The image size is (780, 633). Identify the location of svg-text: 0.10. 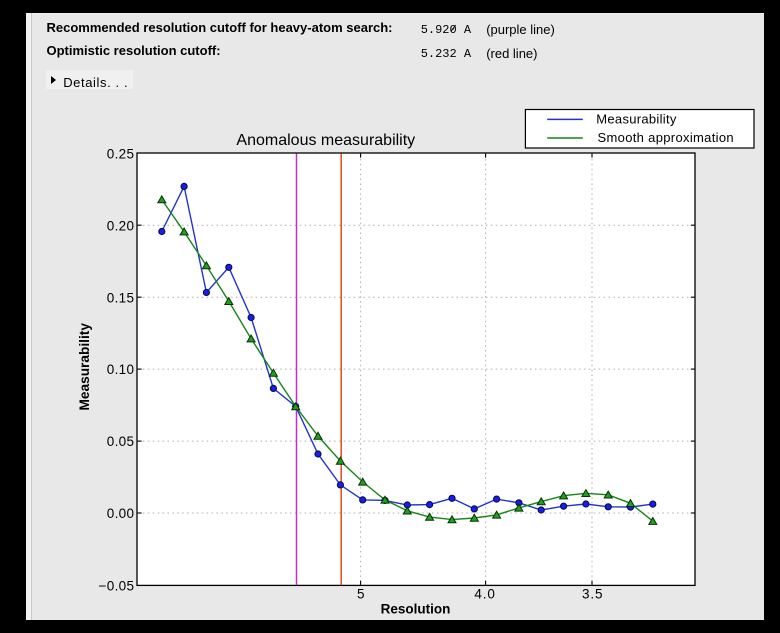
(121, 369).